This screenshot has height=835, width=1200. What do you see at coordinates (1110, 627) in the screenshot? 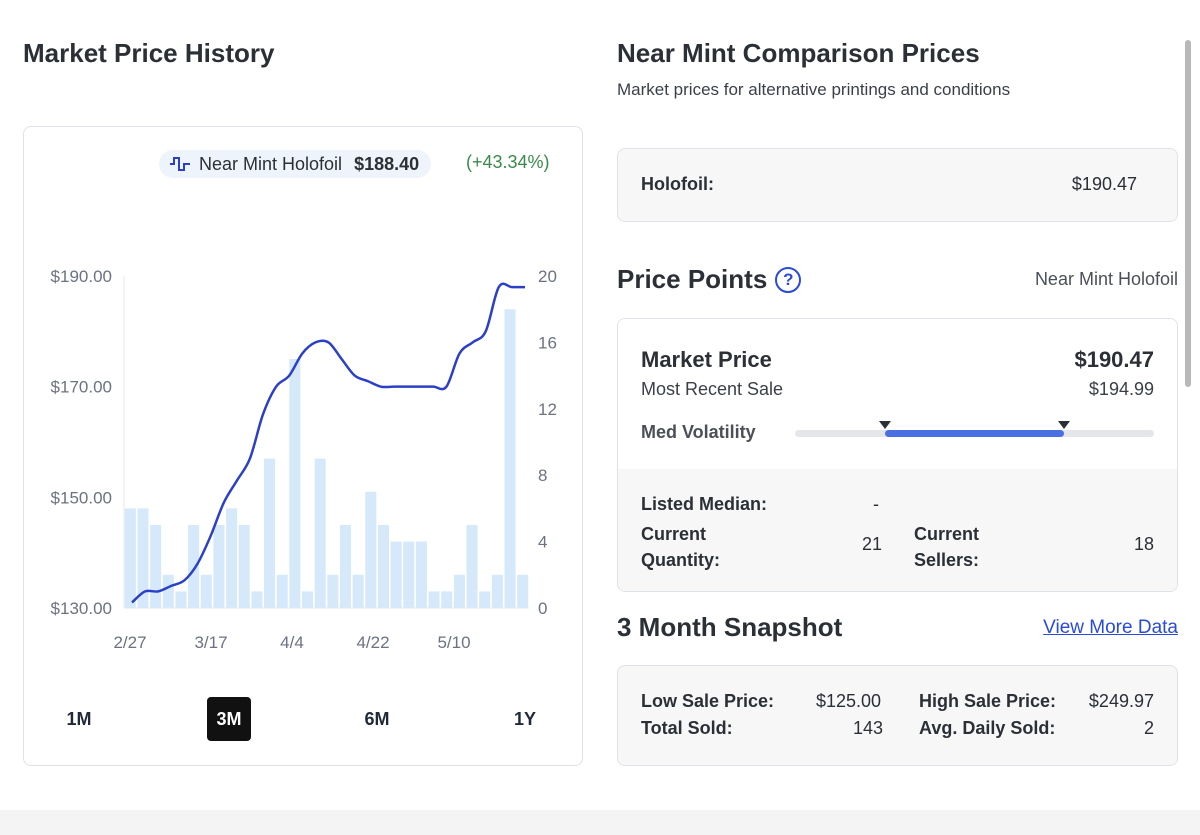
I see `view-more-data-link: View More Data` at bounding box center [1110, 627].